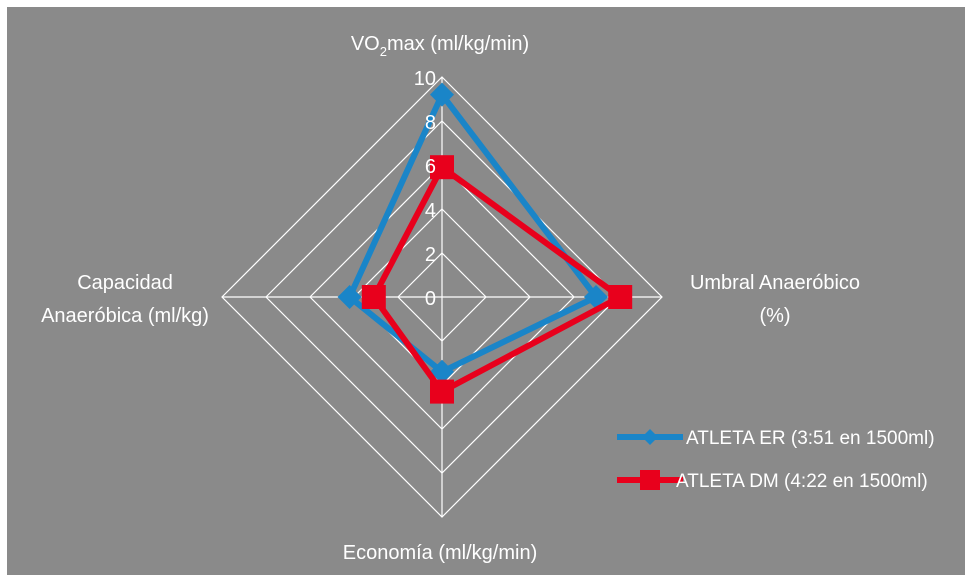  What do you see at coordinates (430, 123) in the screenshot?
I see `tick-label-8: 8` at bounding box center [430, 123].